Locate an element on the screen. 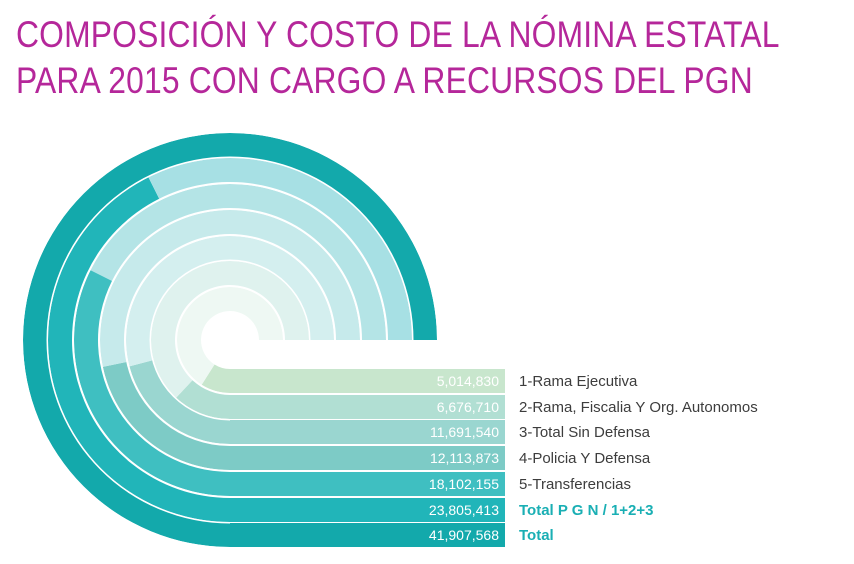  category-label: Total is located at coordinates (536, 535).